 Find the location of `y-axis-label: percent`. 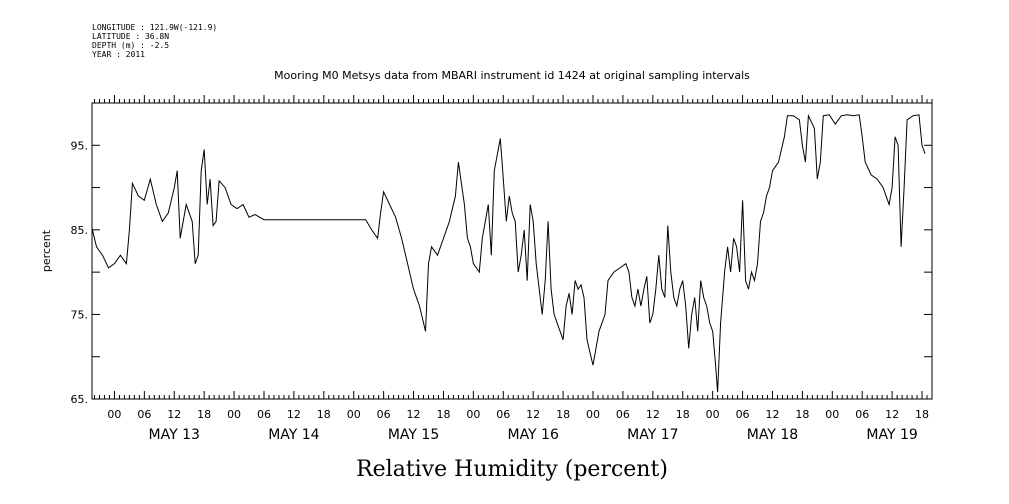

y-axis-label: percent is located at coordinates (46, 250).